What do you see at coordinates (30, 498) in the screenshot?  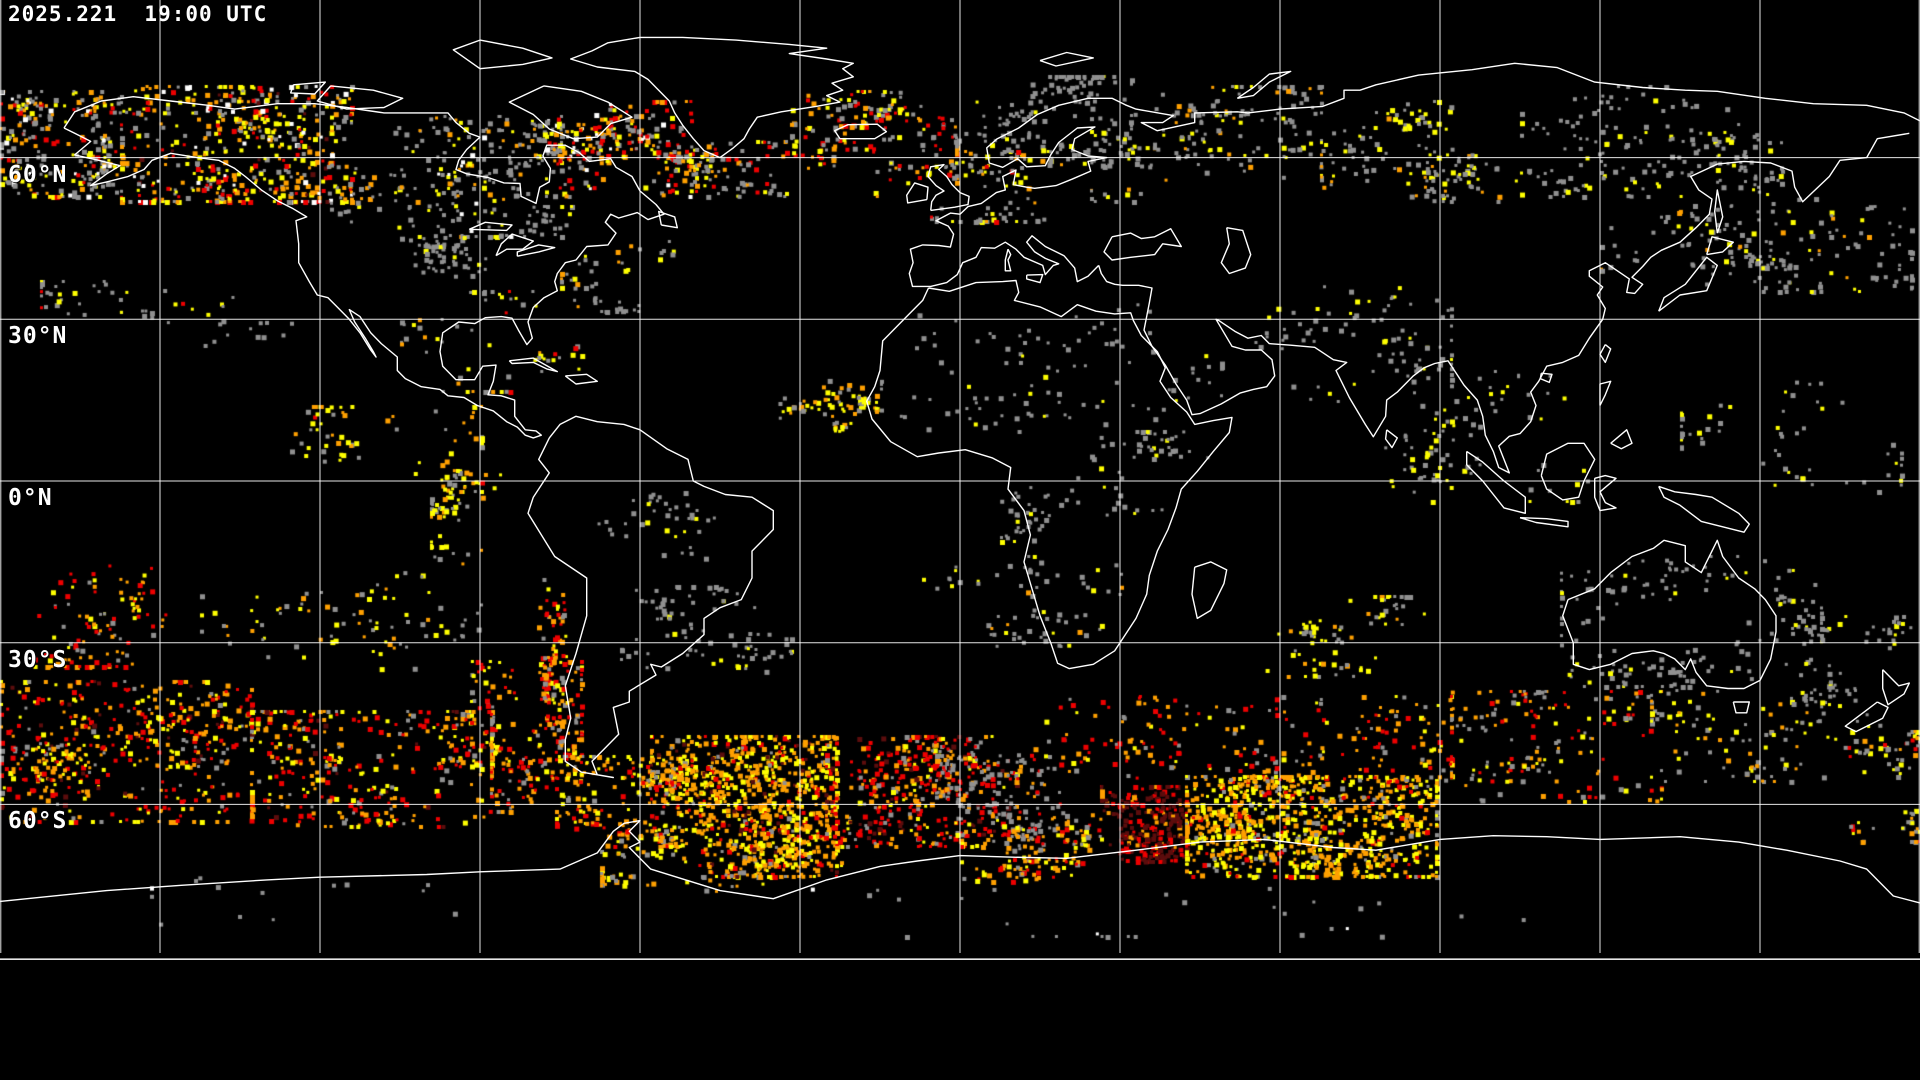 I see `latitude-label: 0°N` at bounding box center [30, 498].